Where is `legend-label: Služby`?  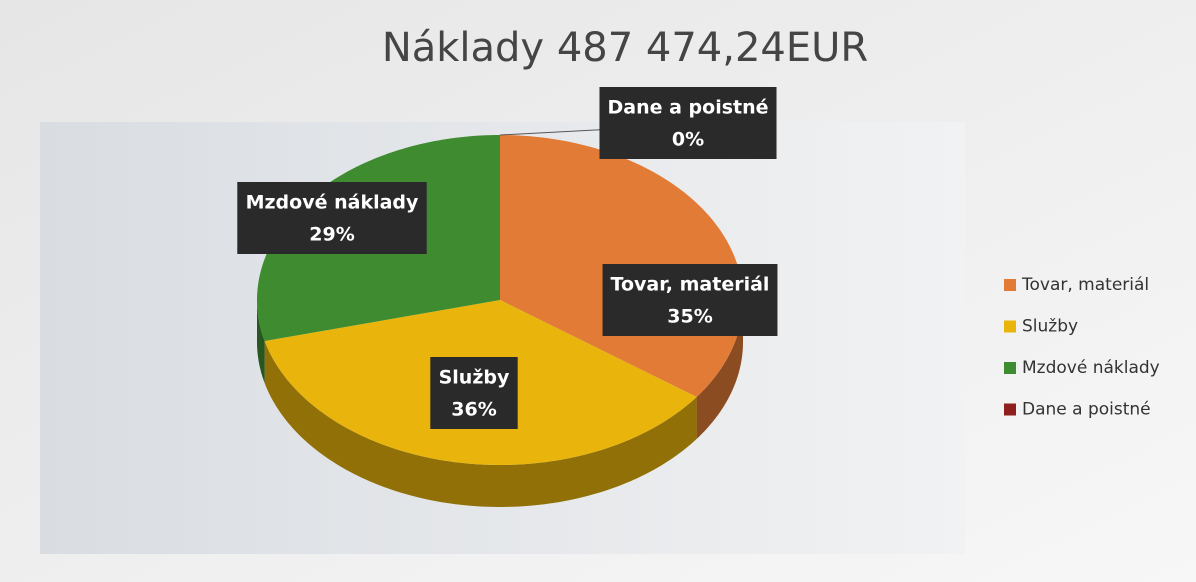 legend-label: Služby is located at coordinates (1050, 327).